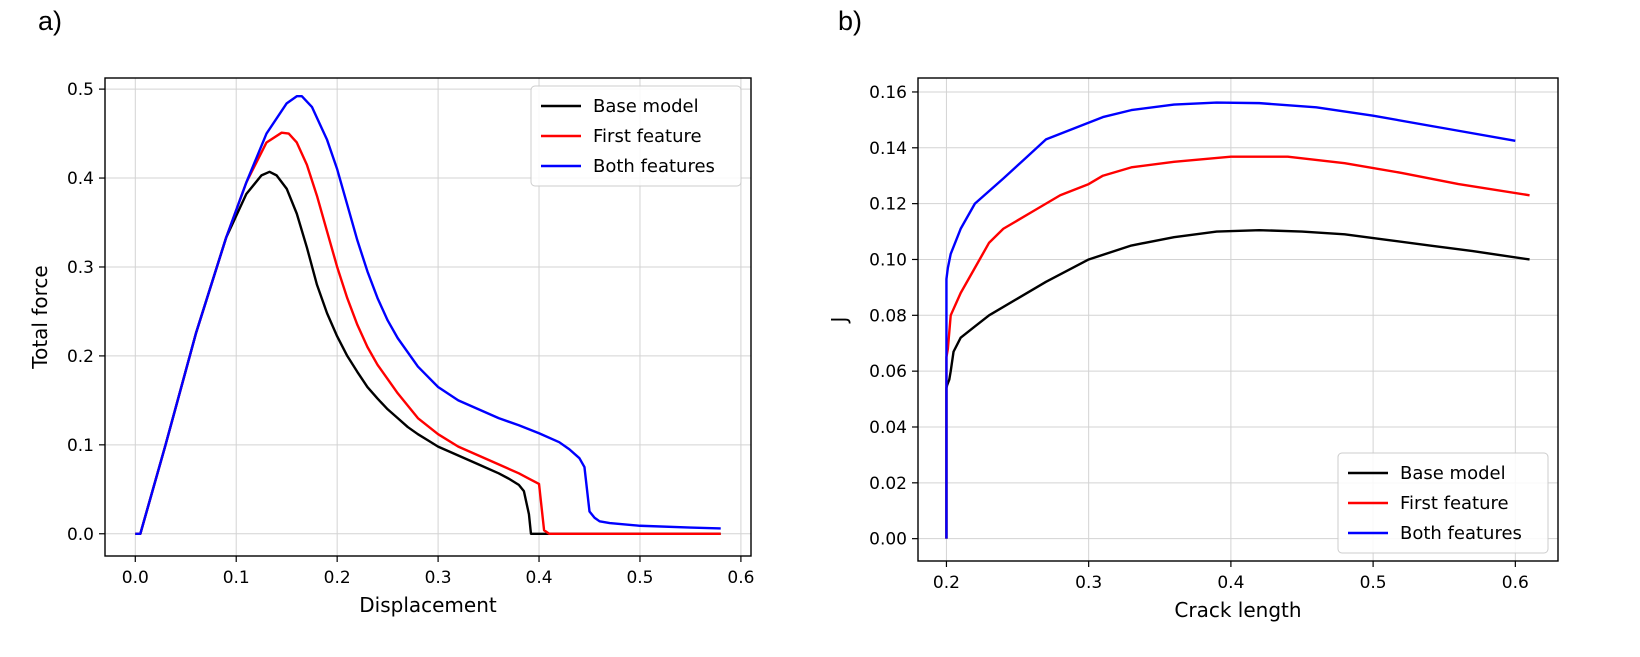  I want to click on plot-b-ytick-label-7: 0.14, so click(888, 149).